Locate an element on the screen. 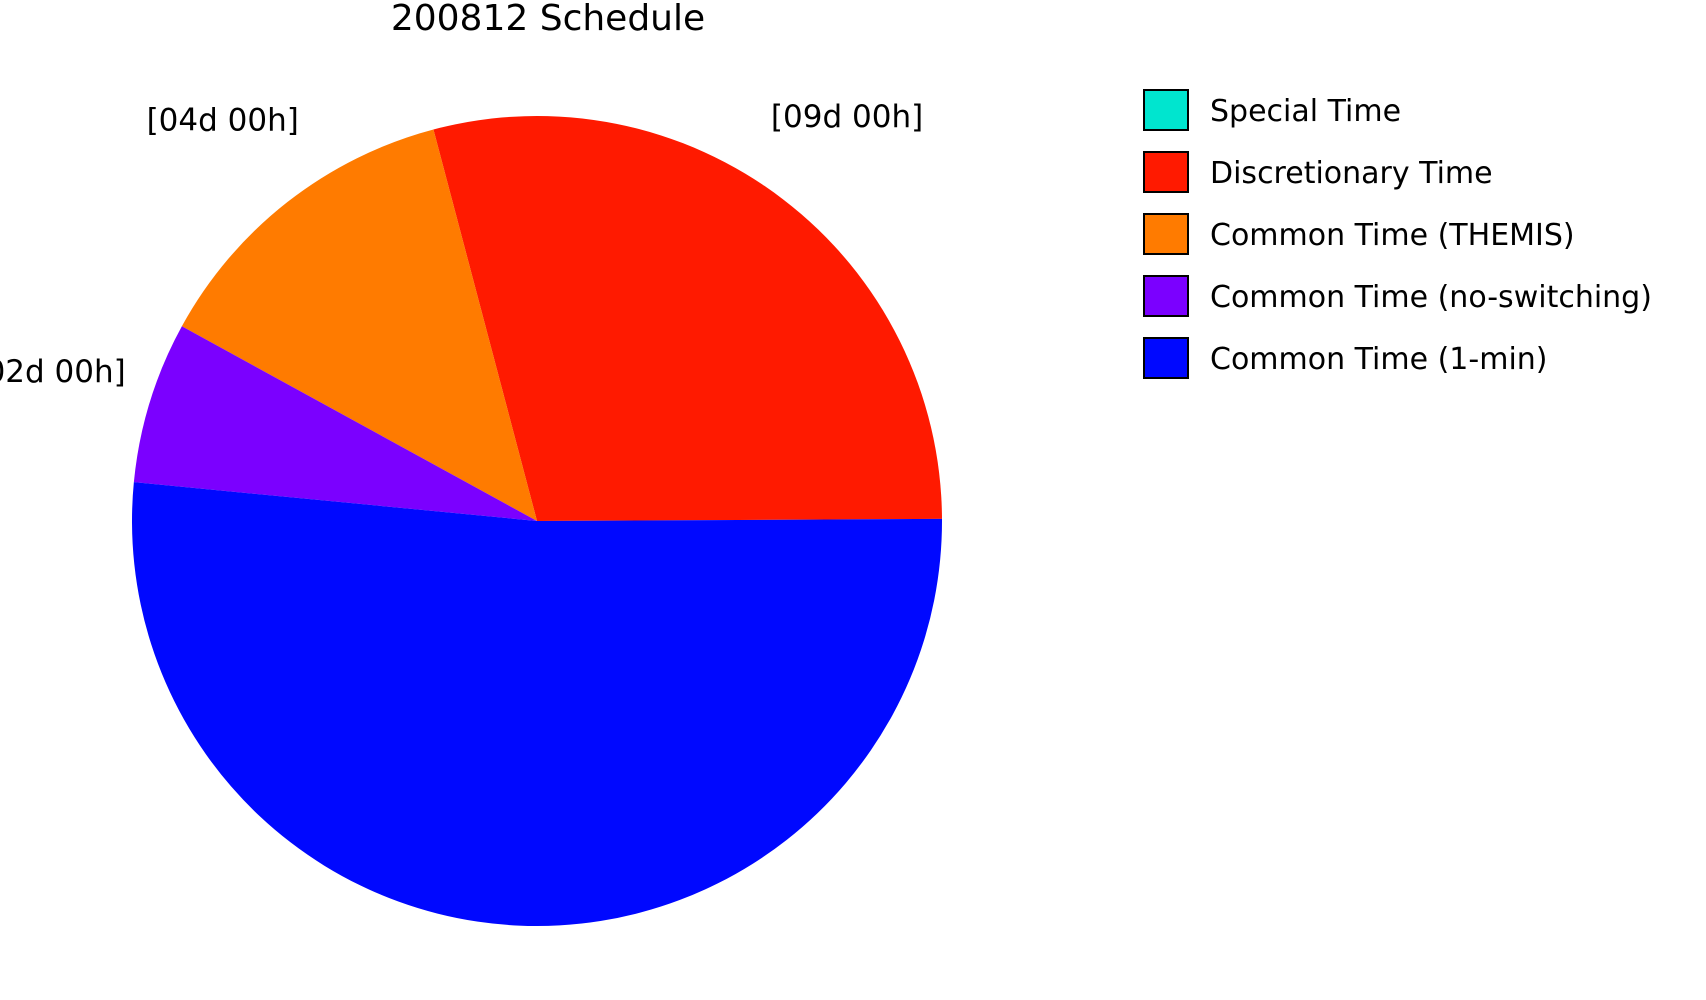 This screenshot has width=1706, height=1000. legend-label: Discretionary Time is located at coordinates (1351, 173).